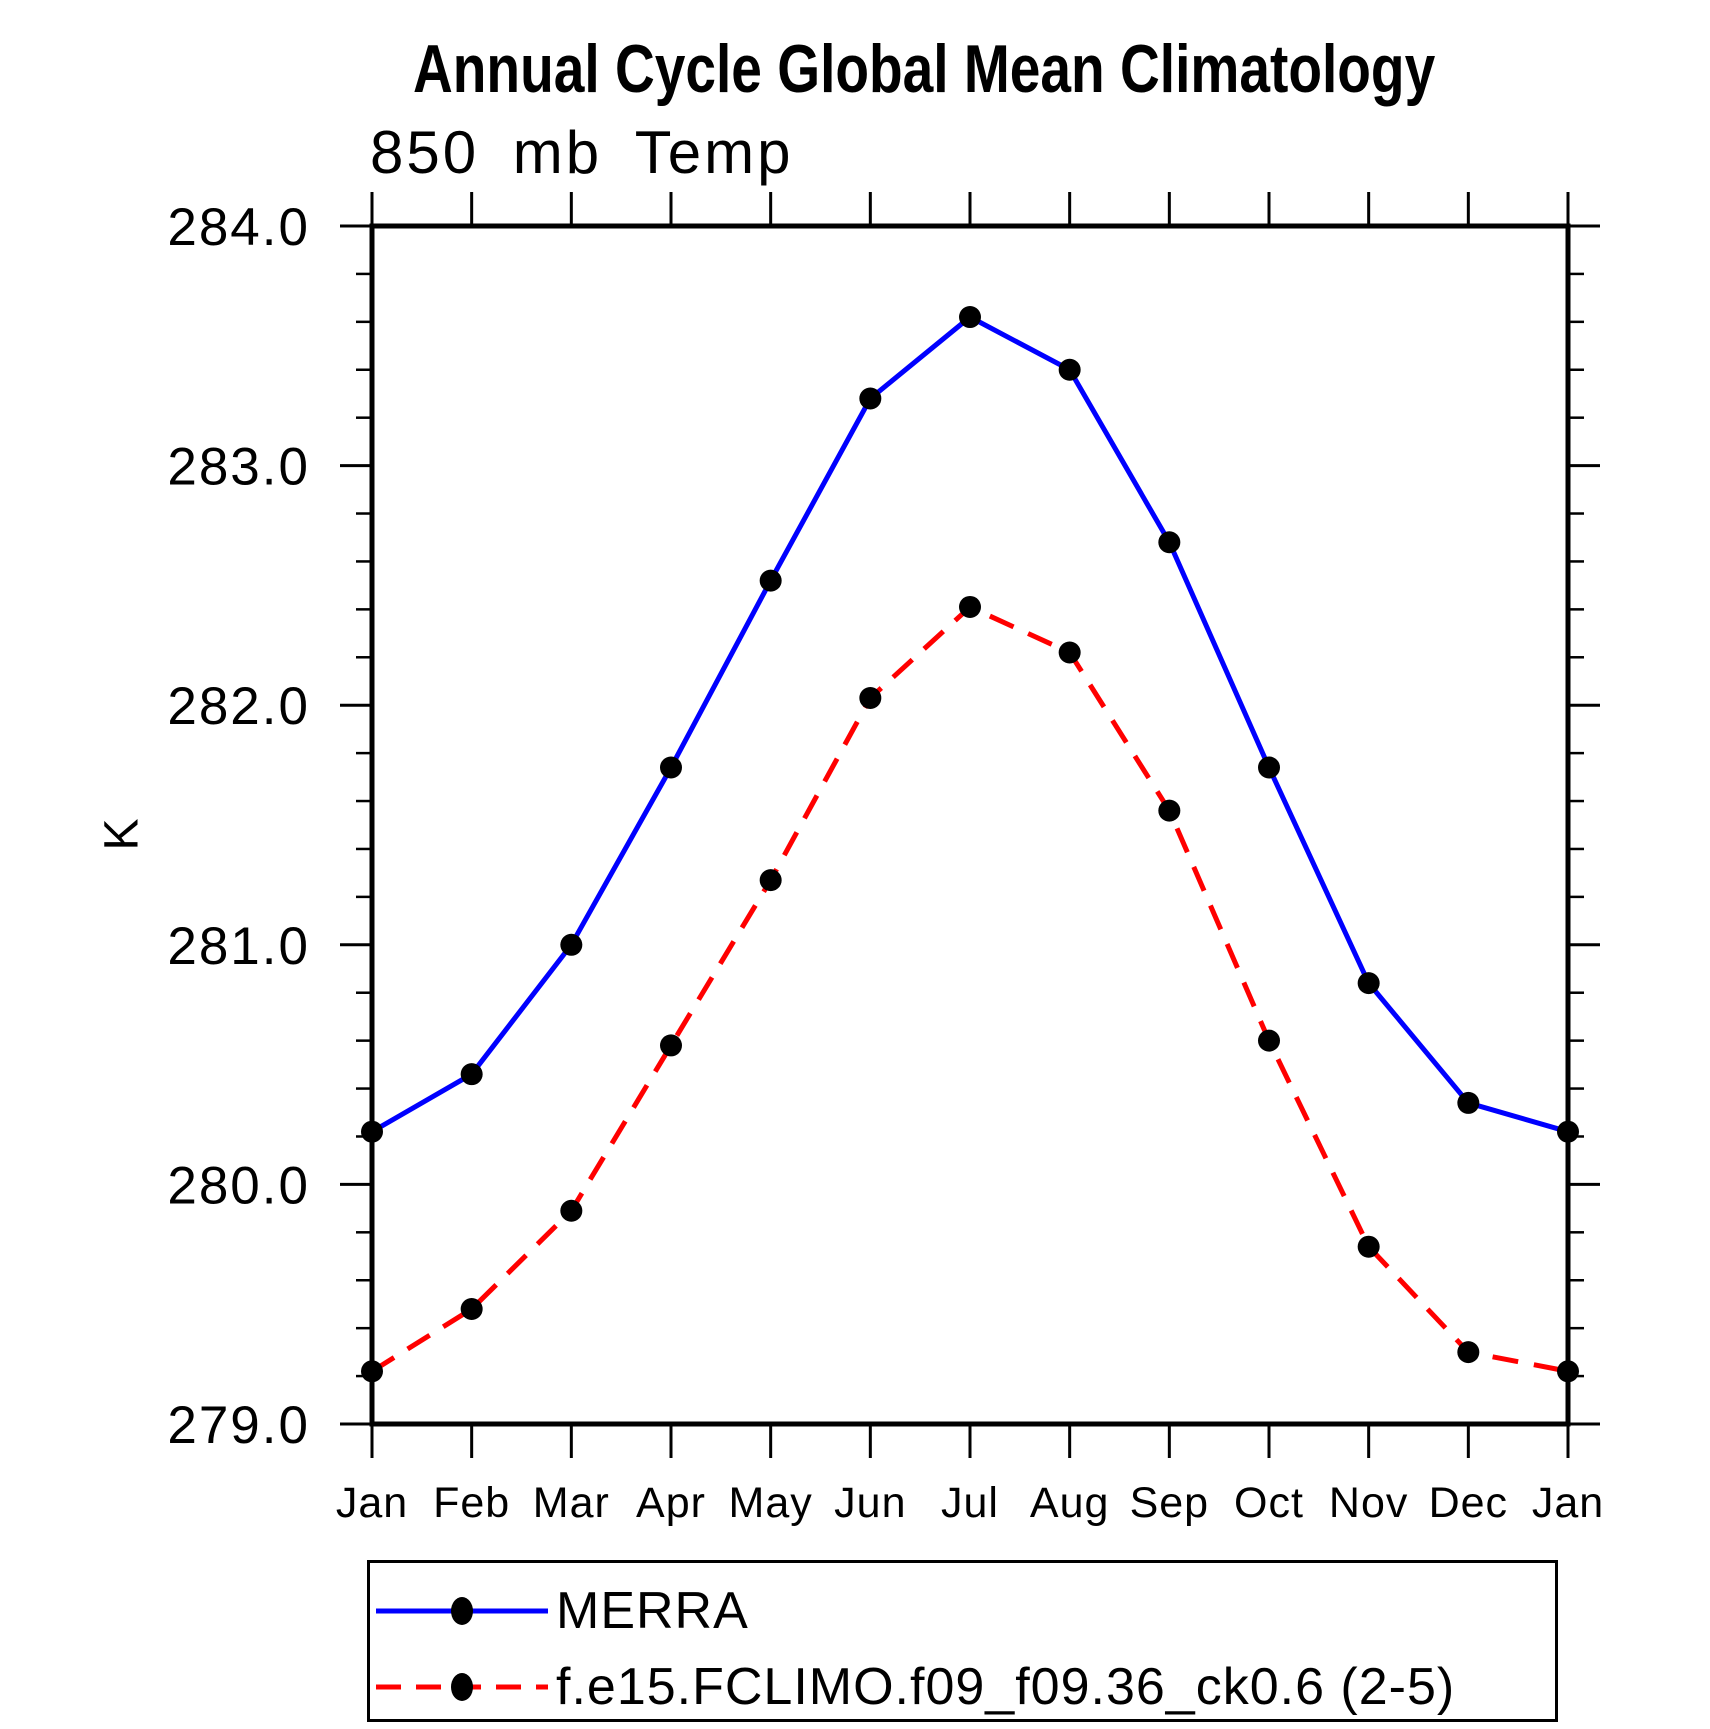  What do you see at coordinates (1269, 1503) in the screenshot?
I see `x-tick-label: Oct` at bounding box center [1269, 1503].